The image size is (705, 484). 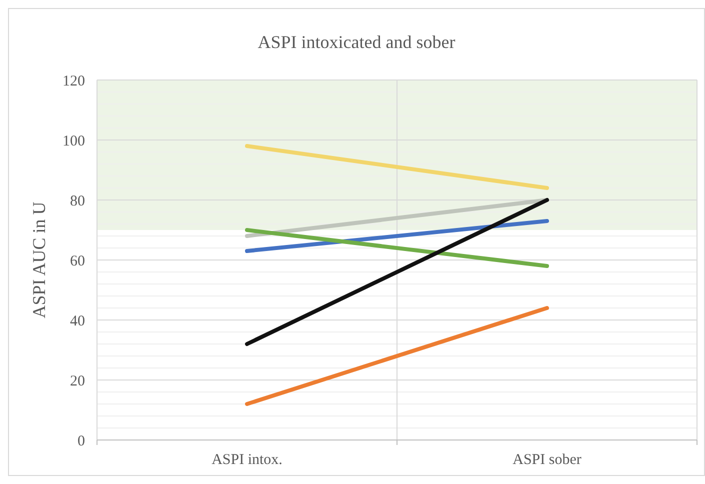 What do you see at coordinates (39, 260) in the screenshot?
I see `y-axis-title: ASPI AUC in U` at bounding box center [39, 260].